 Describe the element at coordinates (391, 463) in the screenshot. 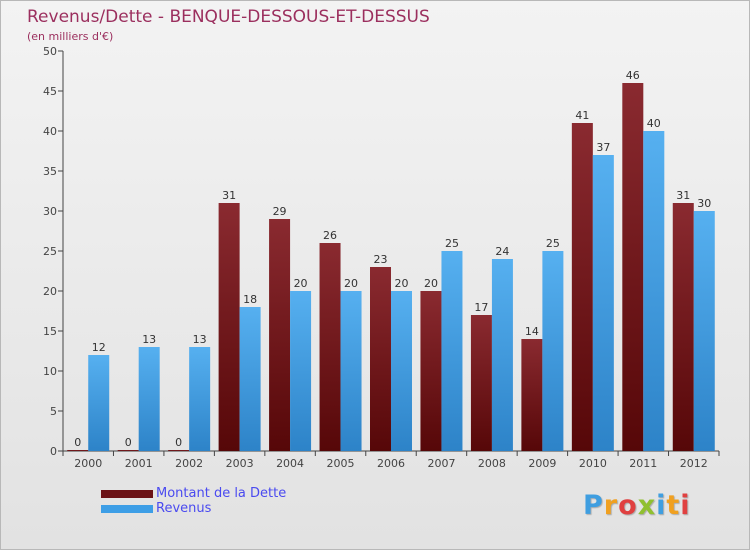

I see `x-tick-label: 2006` at that location.